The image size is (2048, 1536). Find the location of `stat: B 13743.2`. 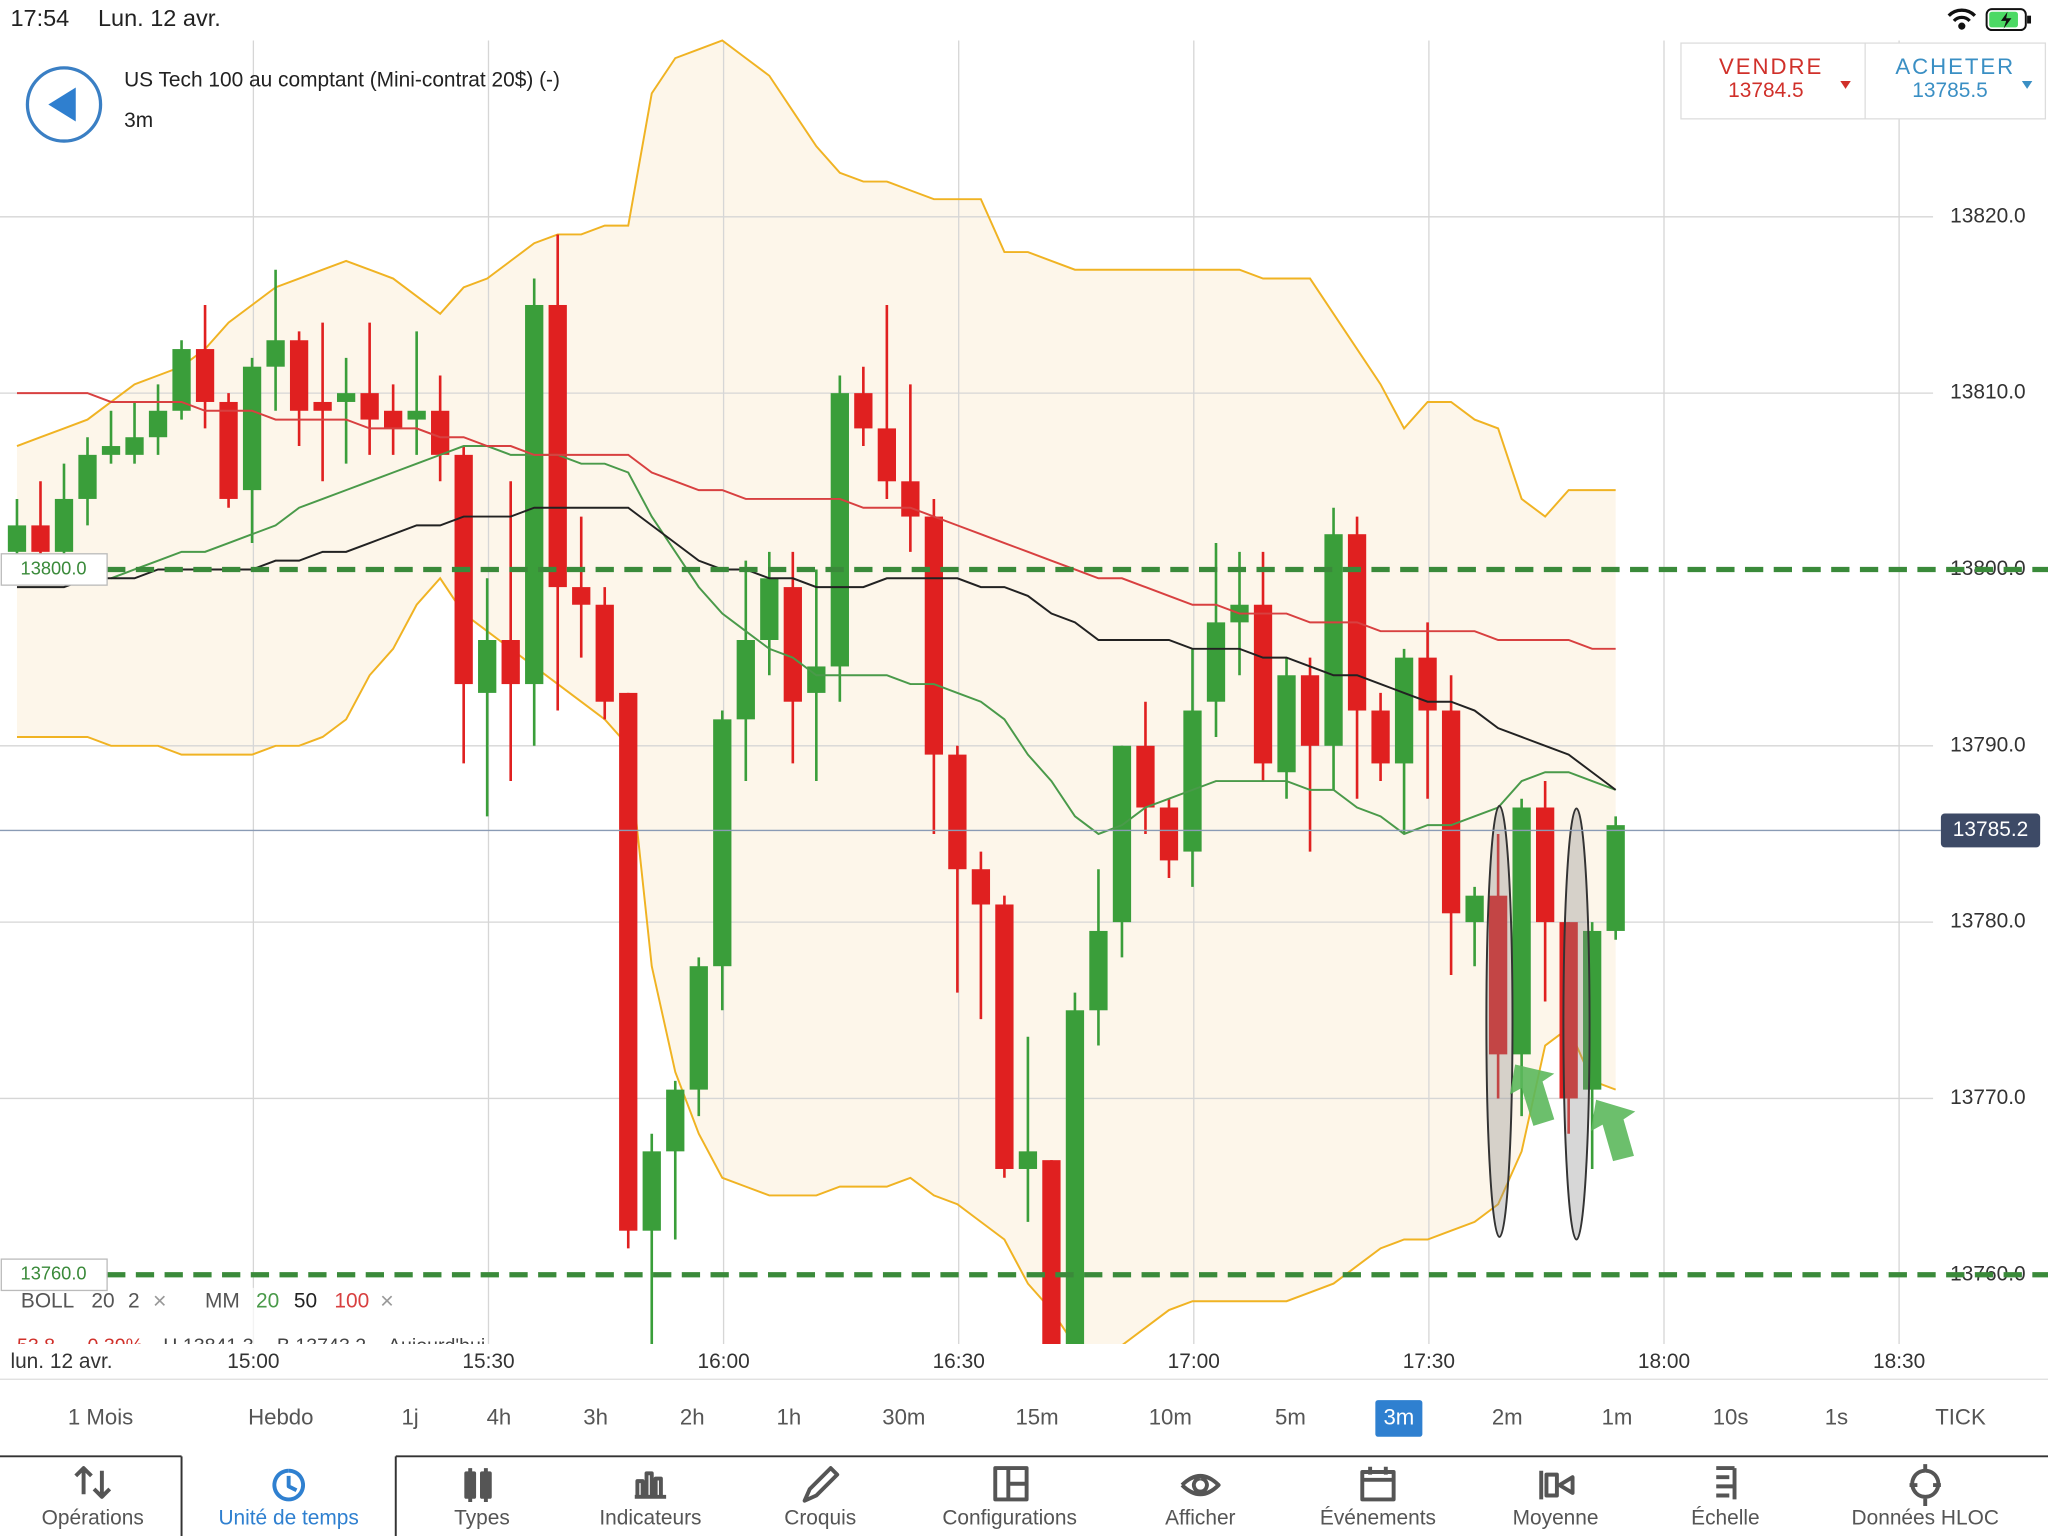

stat: B 13743.2 is located at coordinates (321, 1346).